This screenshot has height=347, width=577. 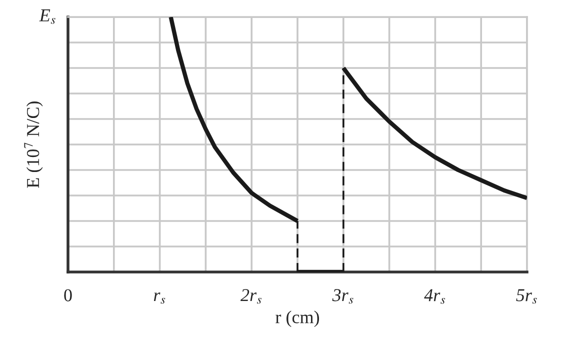 What do you see at coordinates (68, 295) in the screenshot?
I see `x-tick-label: 0` at bounding box center [68, 295].